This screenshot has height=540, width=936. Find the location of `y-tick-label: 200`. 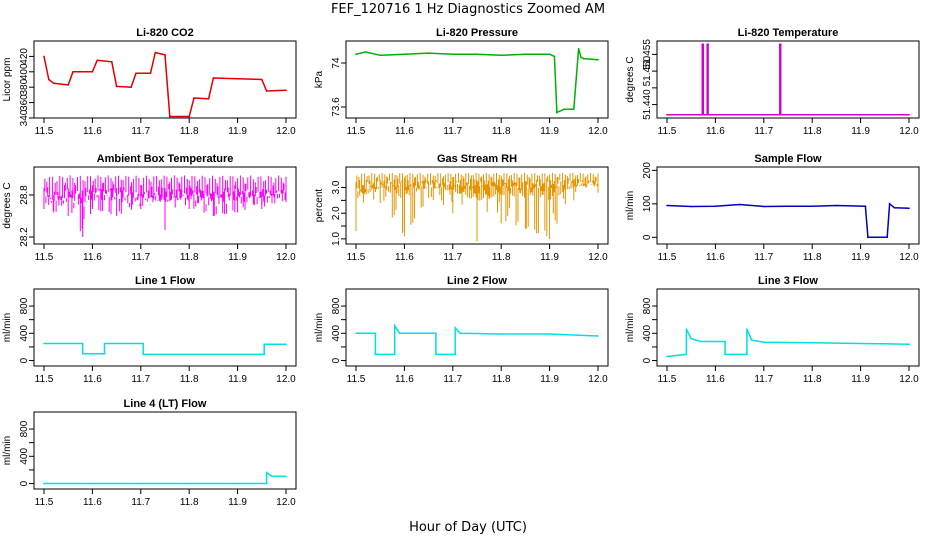

y-tick-label: 200 is located at coordinates (647, 170).